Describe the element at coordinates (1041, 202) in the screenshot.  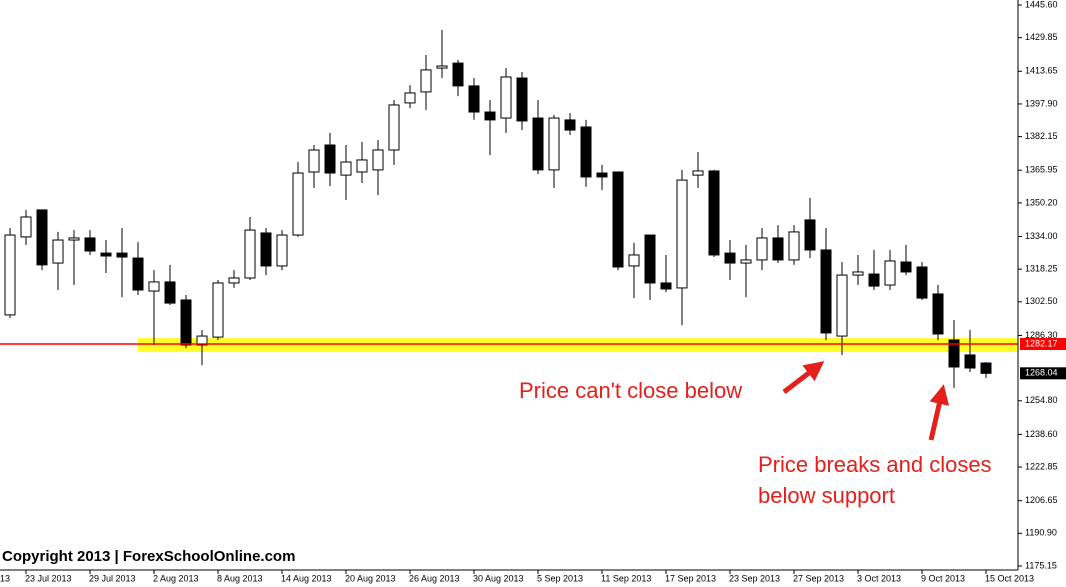
I see `y-tick-label: 1350.20` at that location.